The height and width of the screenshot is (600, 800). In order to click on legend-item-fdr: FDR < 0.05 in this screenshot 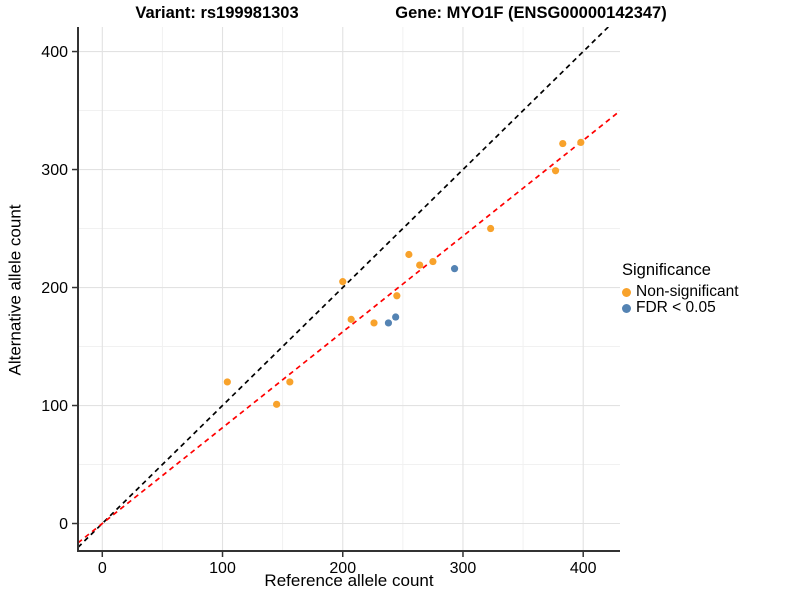, I will do `click(680, 307)`.